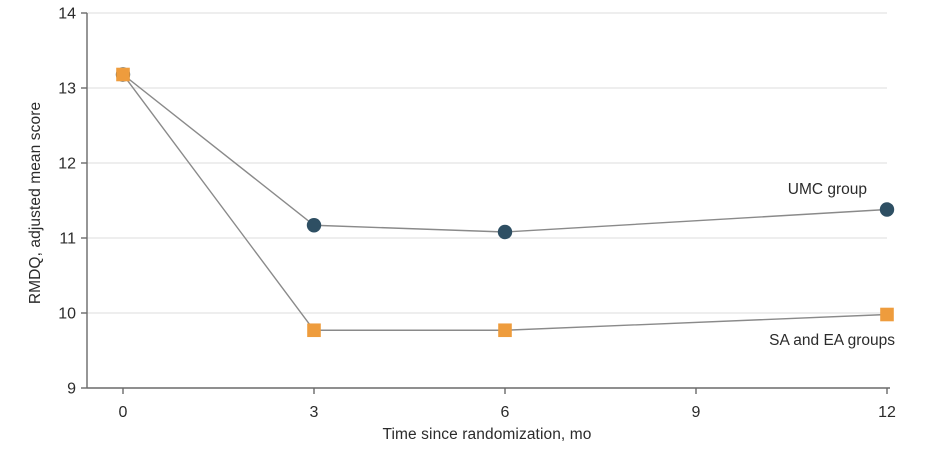 This screenshot has width=936, height=466. I want to click on y-tick-label: 10, so click(67, 314).